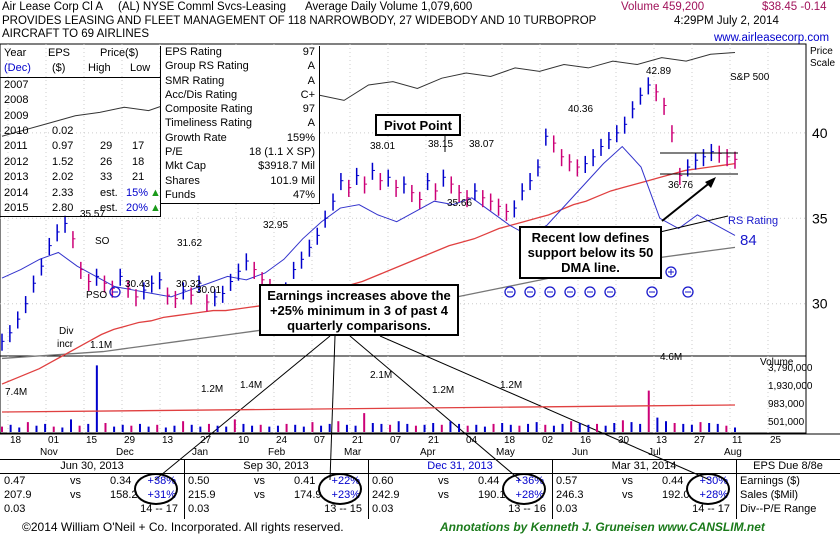 Image resolution: width=840 pixels, height=536 pixels. I want to click on cell-eps: 2.80, so click(63, 207).